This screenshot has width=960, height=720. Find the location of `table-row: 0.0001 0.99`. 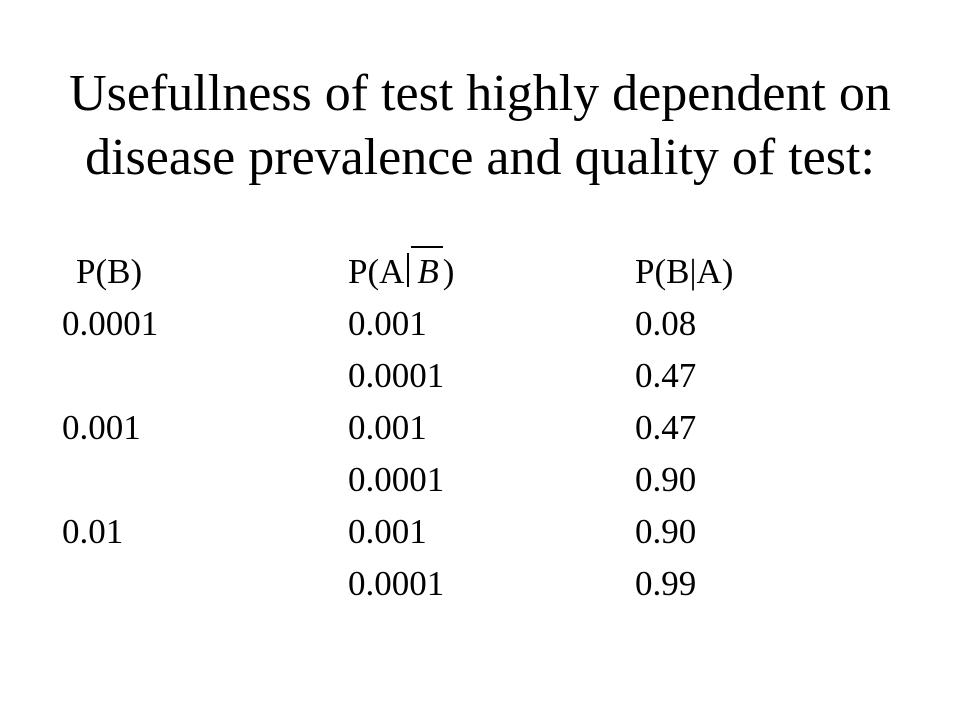

table-row: 0.0001 0.99 is located at coordinates (442, 588).